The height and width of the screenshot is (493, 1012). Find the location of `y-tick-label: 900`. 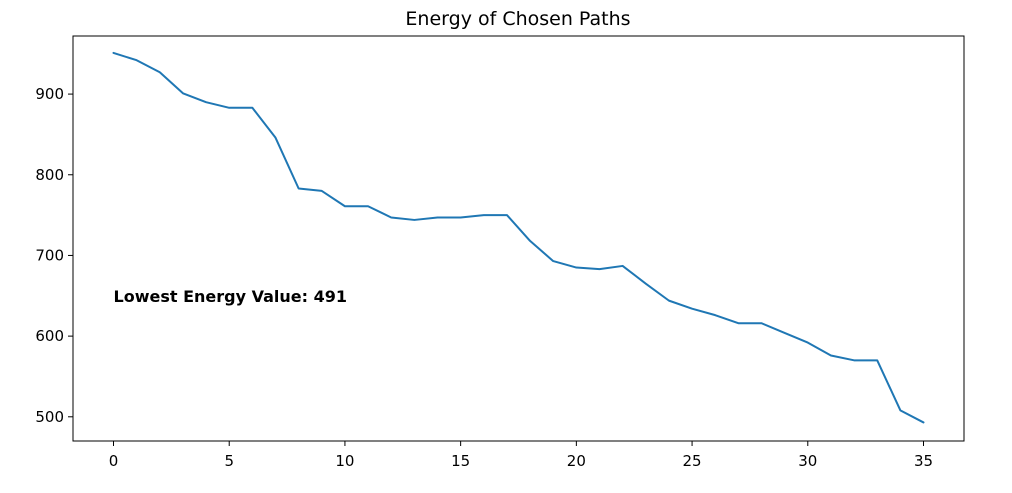

y-tick-label: 900 is located at coordinates (49, 94).